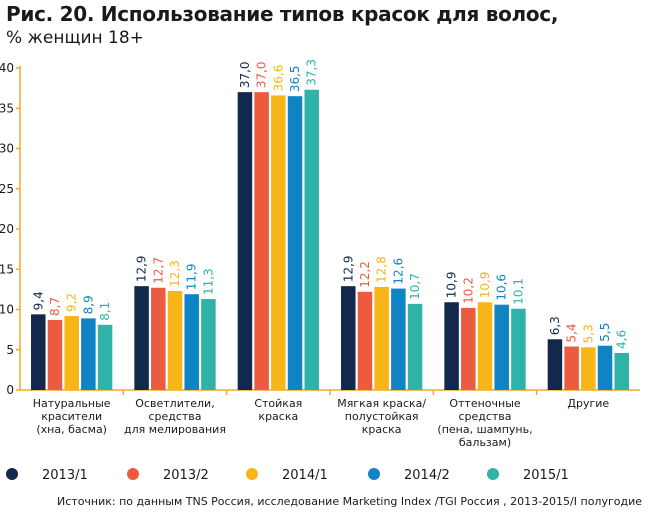 This screenshot has width=650, height=514. I want to click on data-label: 37,3, so click(312, 72).